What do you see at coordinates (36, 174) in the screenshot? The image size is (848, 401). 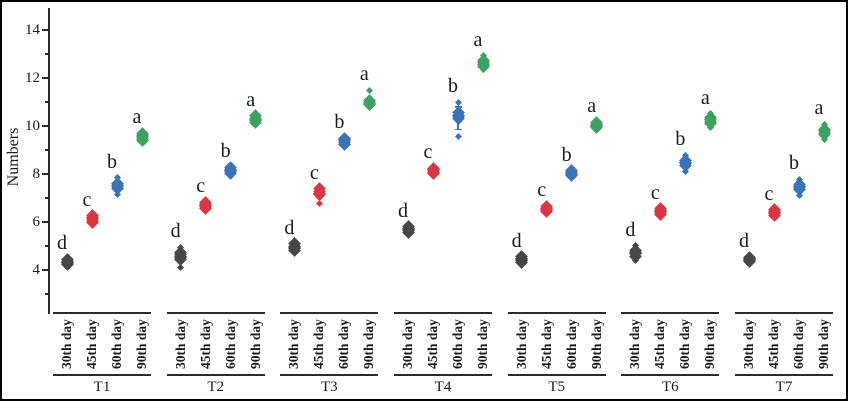 I see `y-tick-label: 8` at bounding box center [36, 174].